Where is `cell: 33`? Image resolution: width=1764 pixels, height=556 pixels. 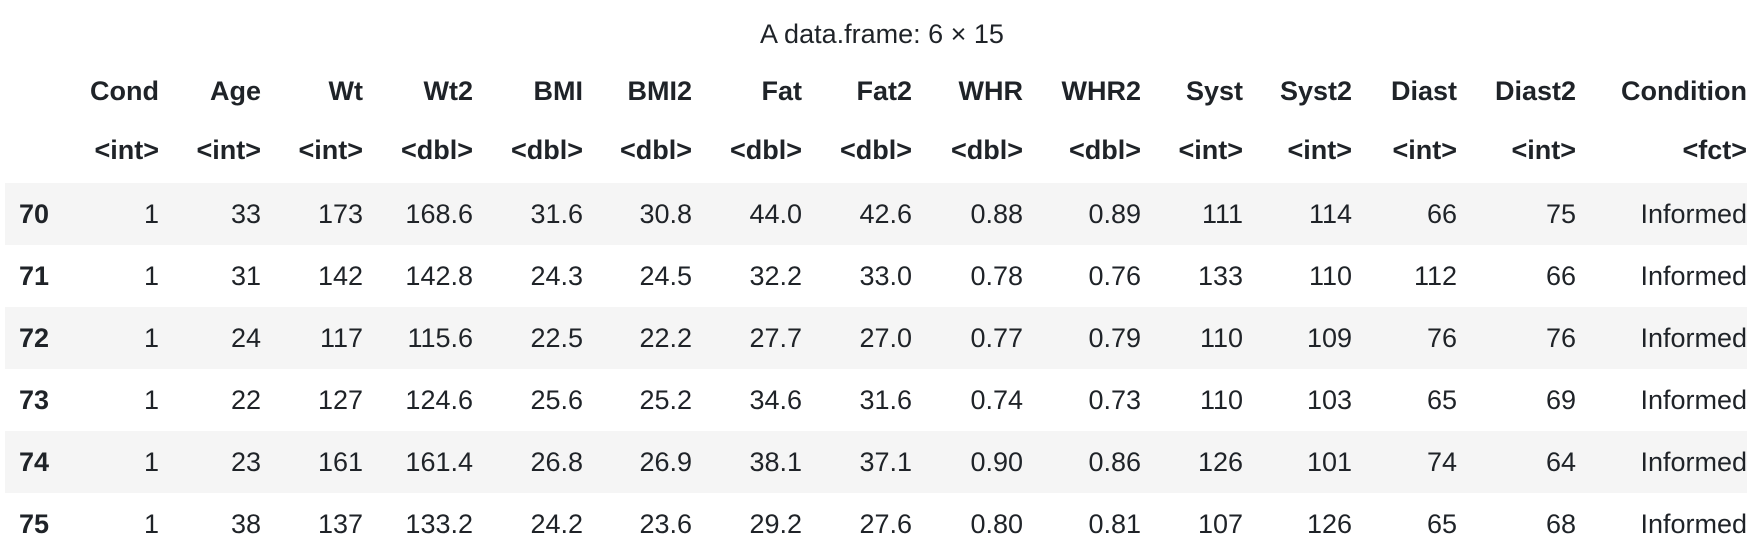 cell: 33 is located at coordinates (245, 213).